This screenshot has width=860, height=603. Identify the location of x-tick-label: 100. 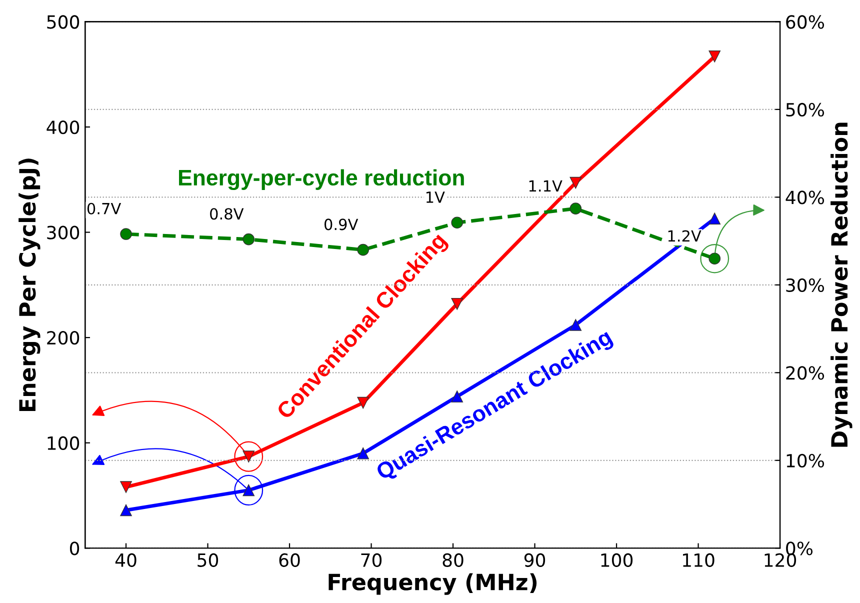
(617, 560).